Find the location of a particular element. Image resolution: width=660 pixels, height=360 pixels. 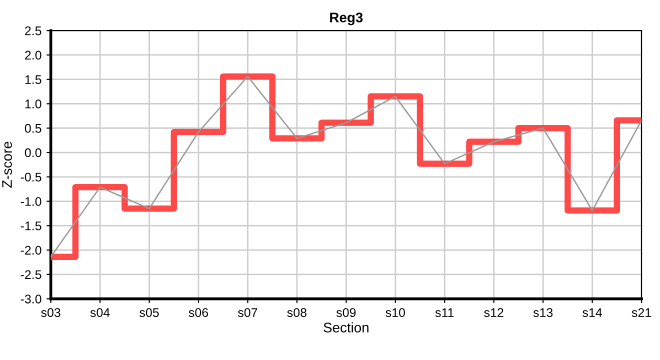

y-tick-label: 1.0 is located at coordinates (33, 104).